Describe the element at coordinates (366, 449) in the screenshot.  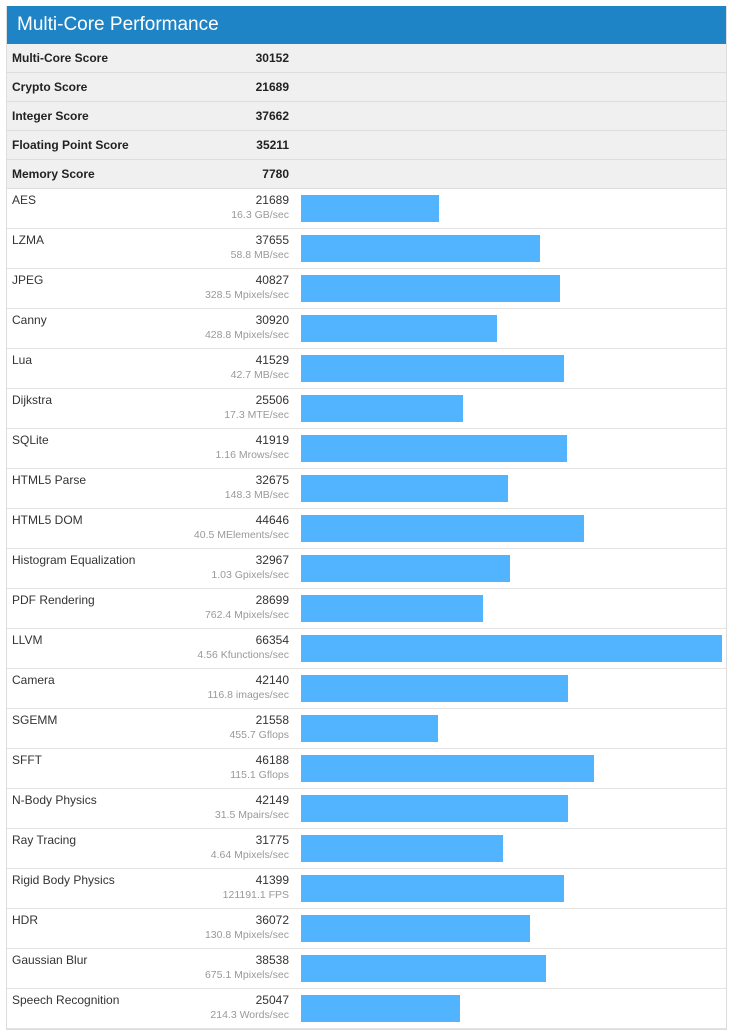
I see `benchmark-row: SQLite 41919 1.16 Mrows/sec` at that location.